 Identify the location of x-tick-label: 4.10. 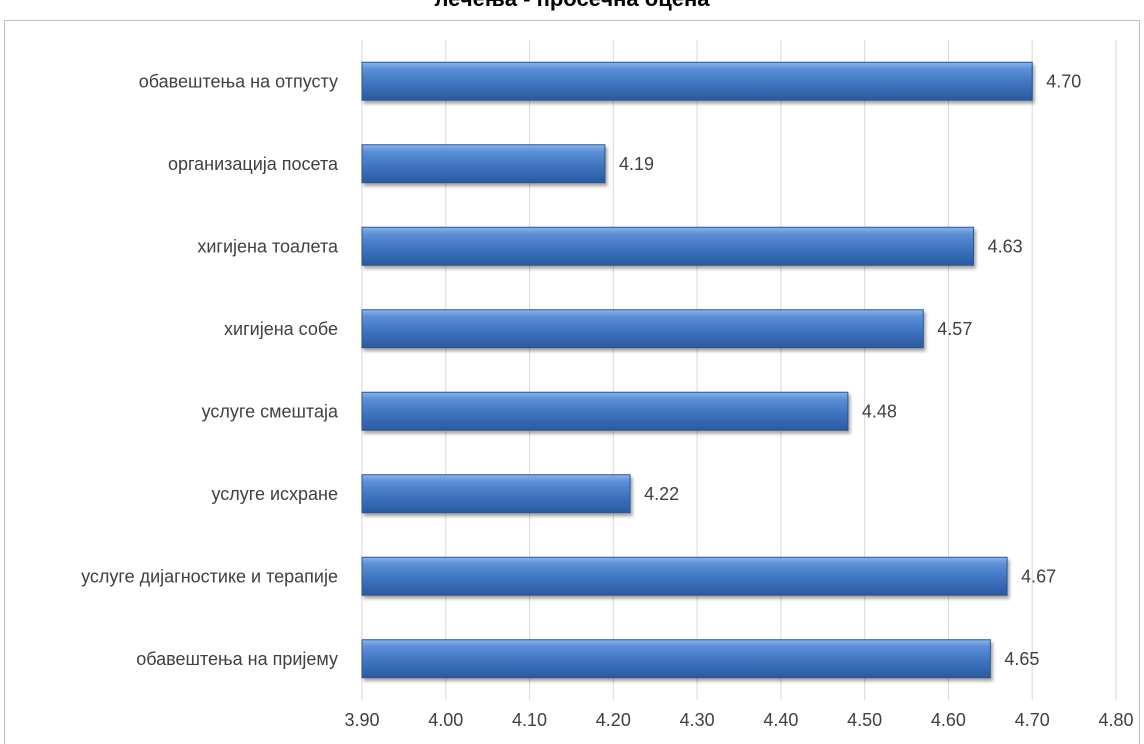
(529, 720).